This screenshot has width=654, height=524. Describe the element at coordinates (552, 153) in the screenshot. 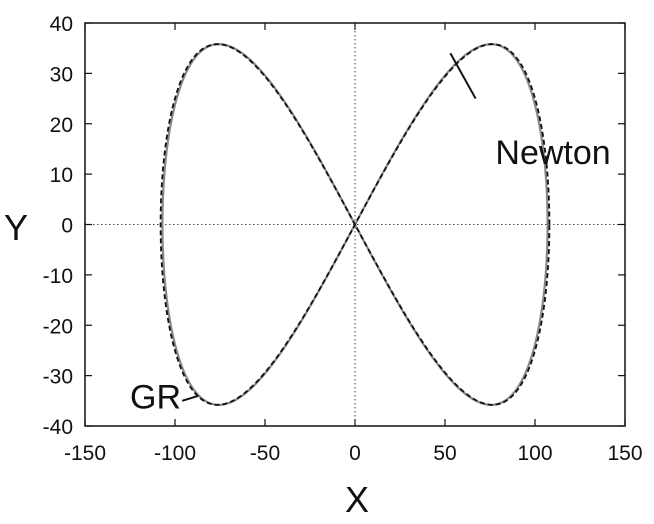

I see `annotation-newton-label: Newton` at that location.